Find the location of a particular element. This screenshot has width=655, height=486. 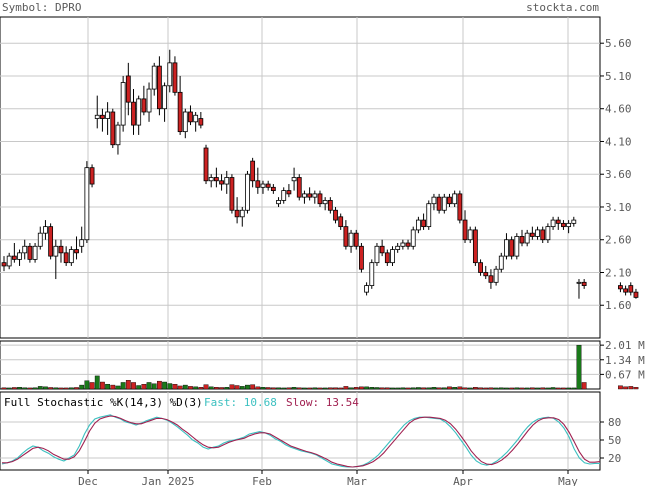

stochastic-slow-line is located at coordinates (301, 441).